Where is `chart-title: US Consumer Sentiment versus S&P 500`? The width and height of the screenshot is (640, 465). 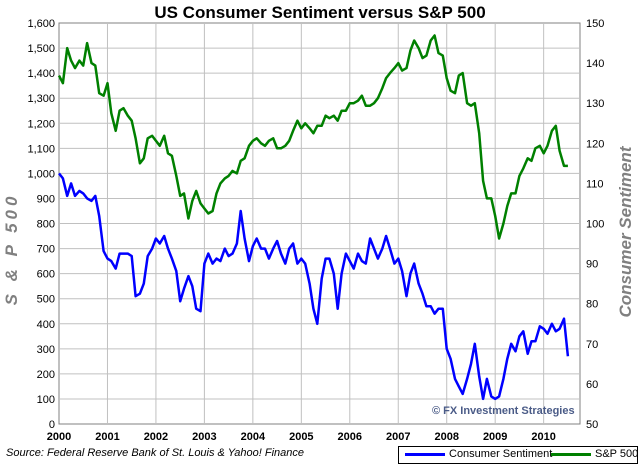 chart-title: US Consumer Sentiment versus S&P 500 is located at coordinates (320, 12).